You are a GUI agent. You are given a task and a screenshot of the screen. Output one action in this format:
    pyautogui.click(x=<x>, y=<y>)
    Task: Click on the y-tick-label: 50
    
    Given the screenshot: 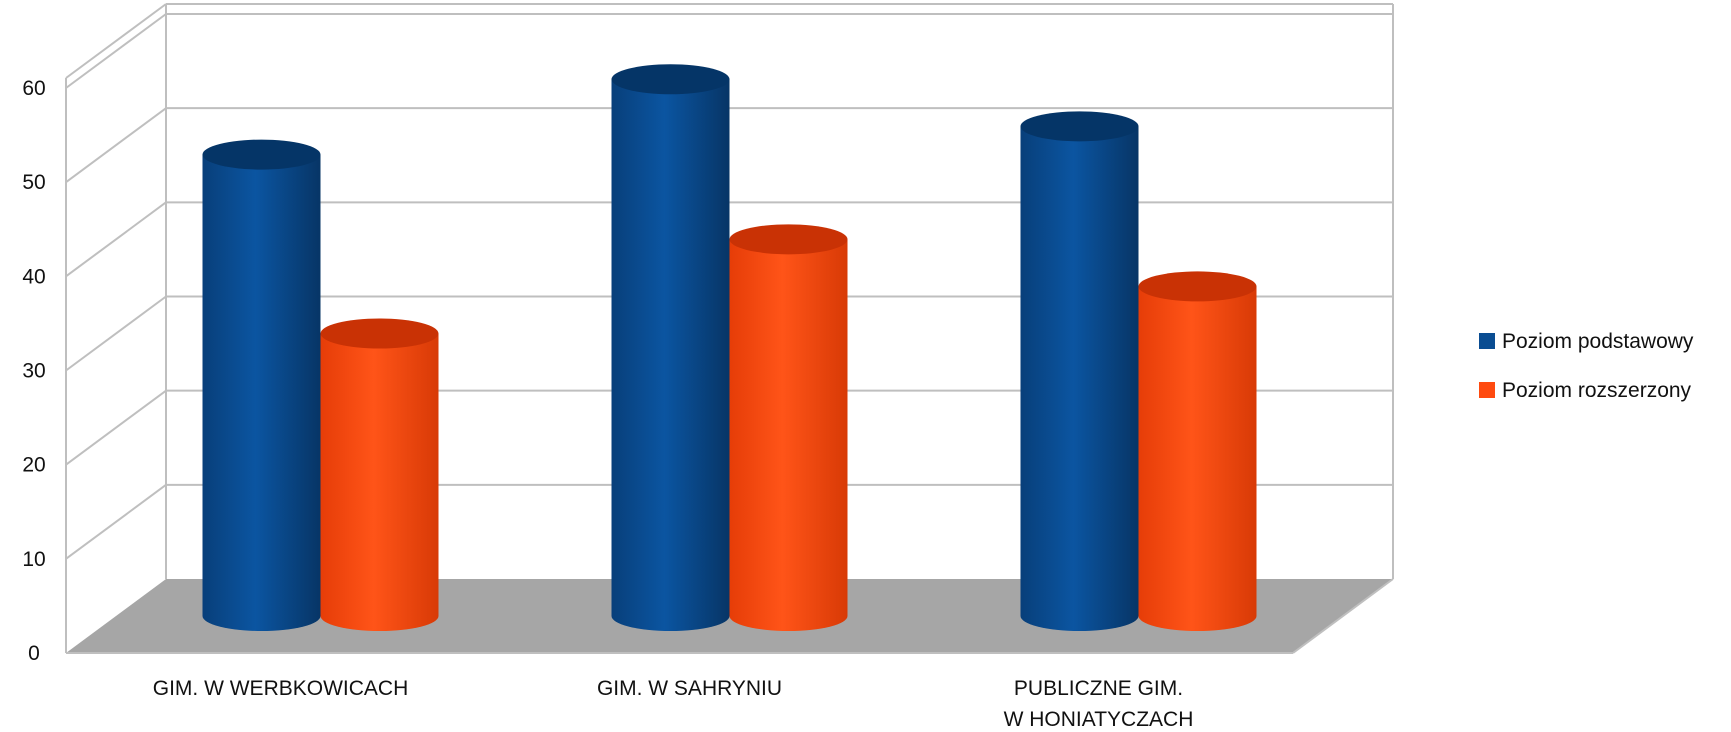 What is the action you would take?
    pyautogui.click(x=33, y=182)
    